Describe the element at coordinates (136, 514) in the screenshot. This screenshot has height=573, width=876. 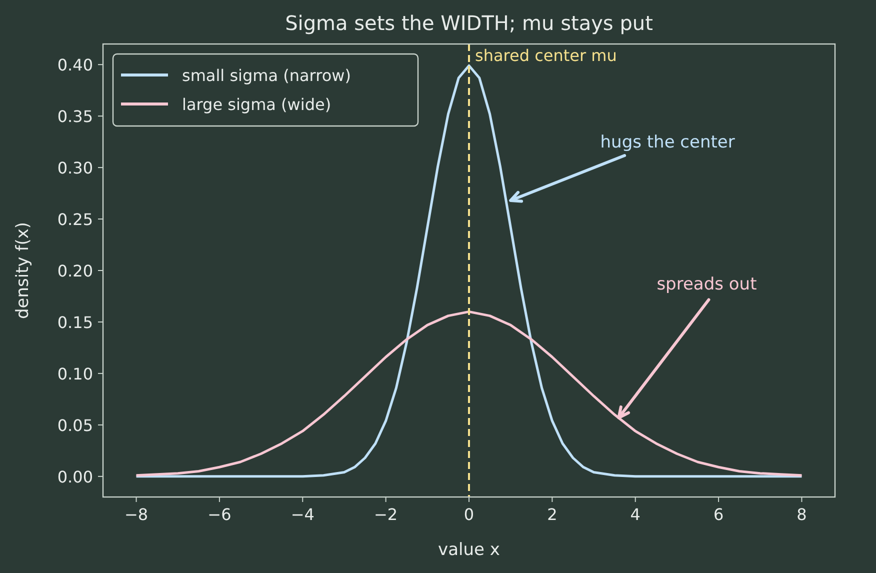
I see `x-tick-label: −8` at that location.